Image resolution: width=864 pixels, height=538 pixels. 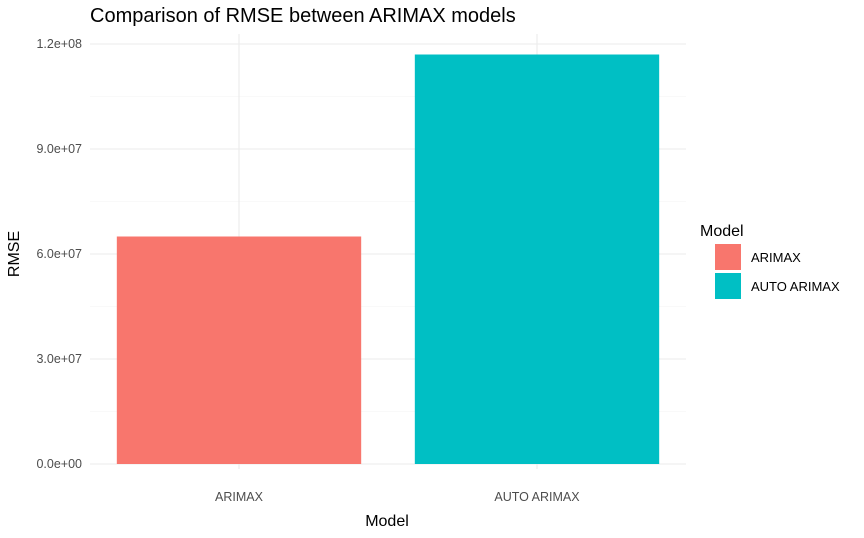 I want to click on x-tick-label: ARIMAX, so click(x=239, y=497).